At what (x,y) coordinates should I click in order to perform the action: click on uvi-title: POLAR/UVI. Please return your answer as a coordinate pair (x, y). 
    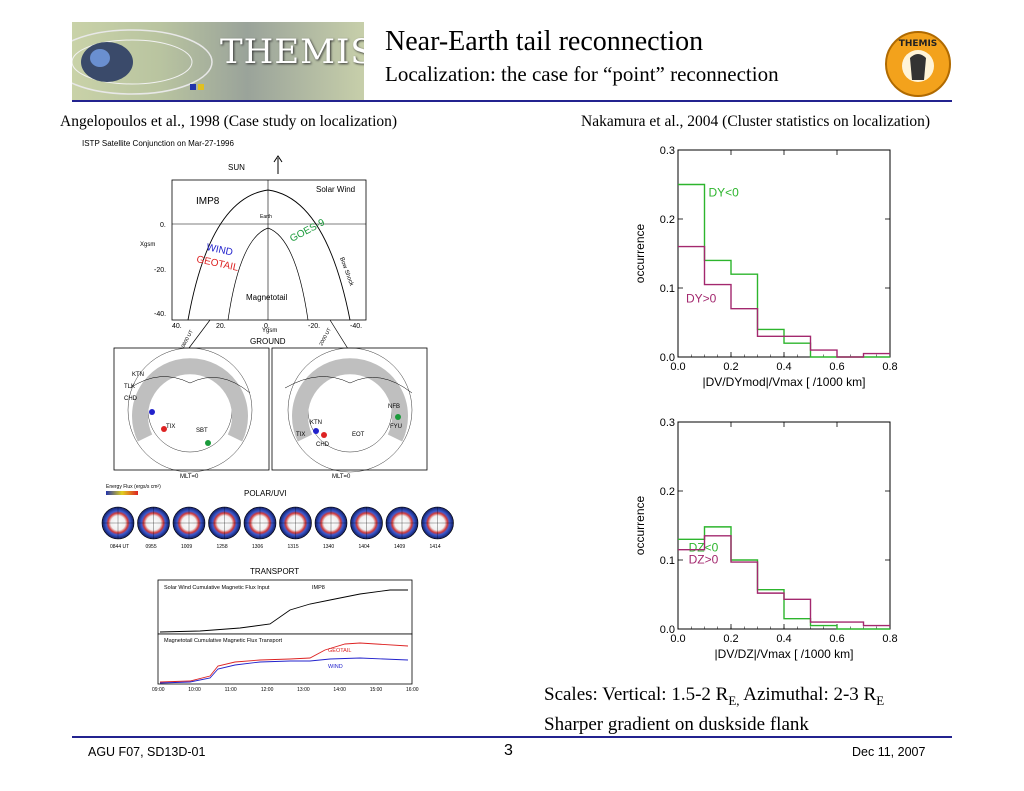
    Looking at the image, I should click on (265, 493).